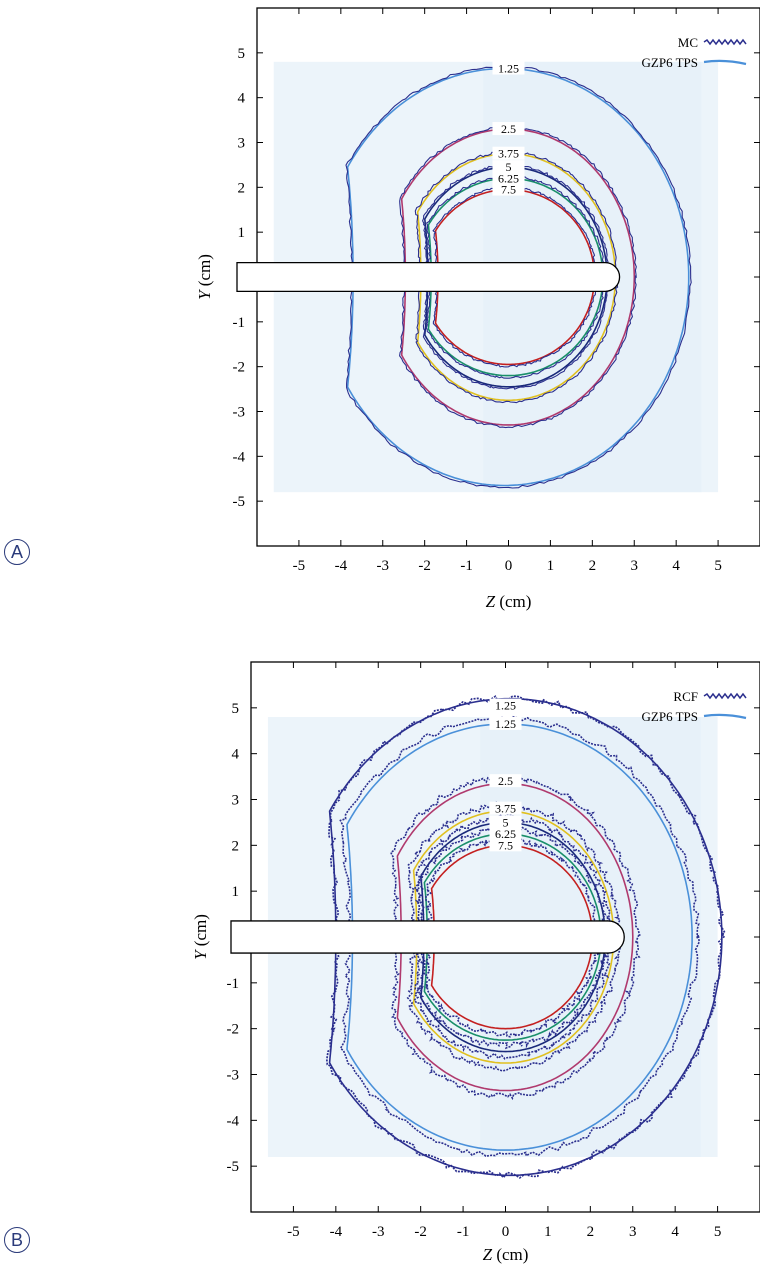 The width and height of the screenshot is (760, 1267). I want to click on x-axis-label-b: Z (cm), so click(506, 1254).